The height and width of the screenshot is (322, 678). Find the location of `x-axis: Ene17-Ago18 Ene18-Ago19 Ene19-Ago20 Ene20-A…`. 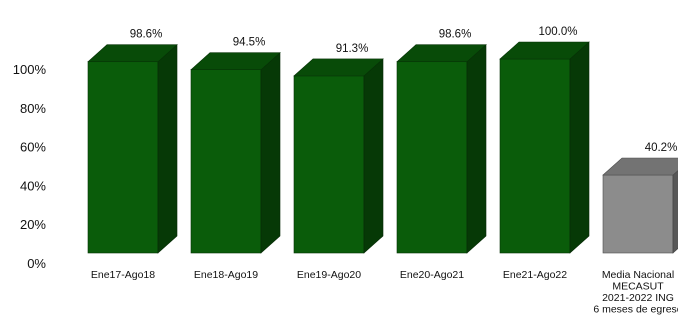

x-axis: Ene17-Ago18 Ene18-Ago19 Ene19-Ago20 Ene20-A… is located at coordinates (384, 292).